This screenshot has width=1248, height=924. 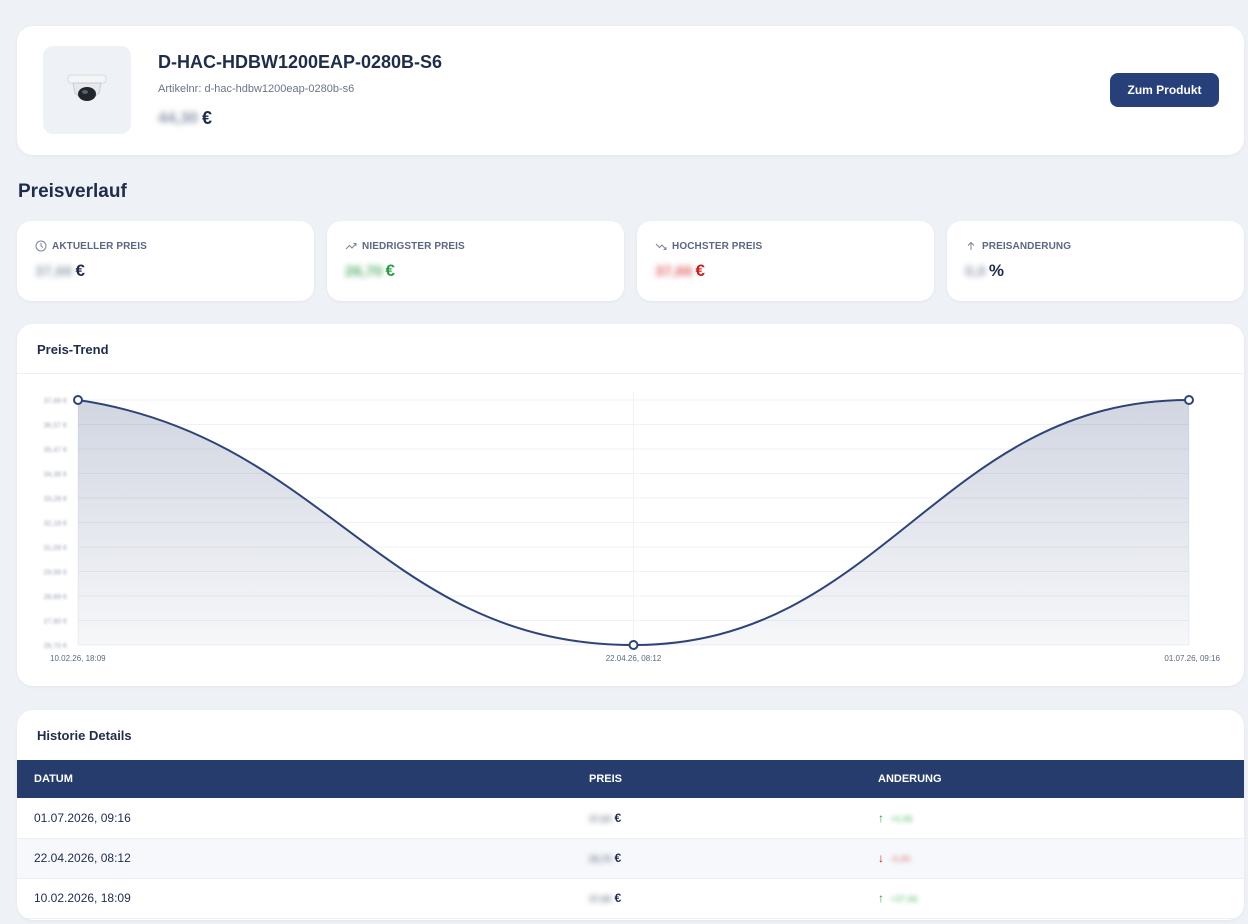 I want to click on cell-date: 01.07.2026, 09:16, so click(x=294, y=818).